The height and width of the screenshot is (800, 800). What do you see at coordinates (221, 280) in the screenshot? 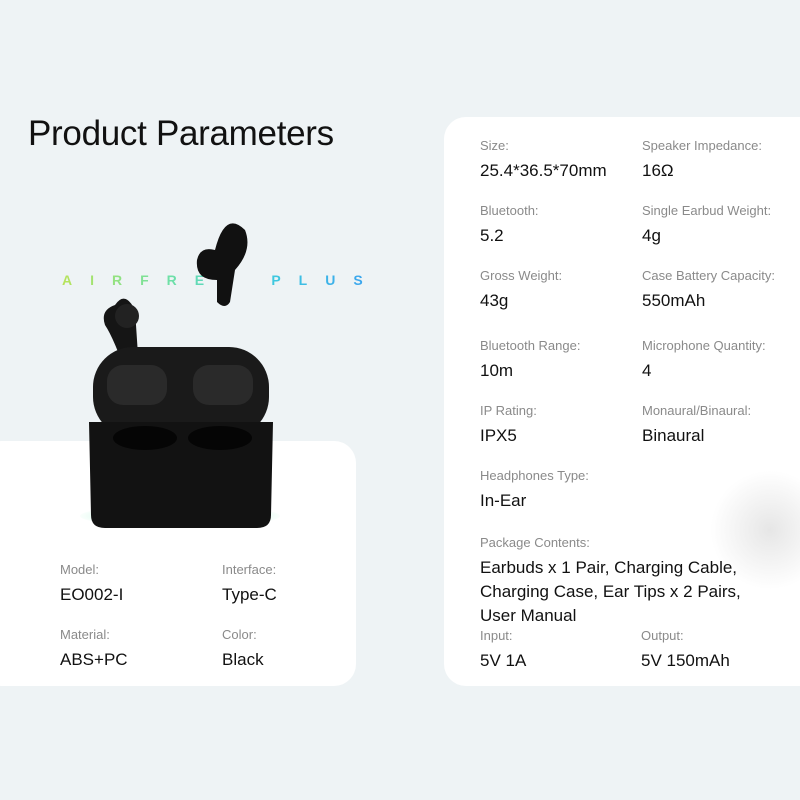
I see `brand-logo: AIRFREE PLUS` at bounding box center [221, 280].